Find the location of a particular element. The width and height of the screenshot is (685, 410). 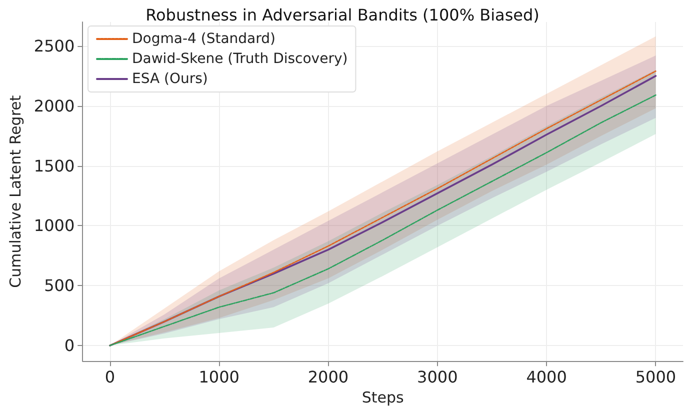

x-axis-title: Steps is located at coordinates (383, 397).